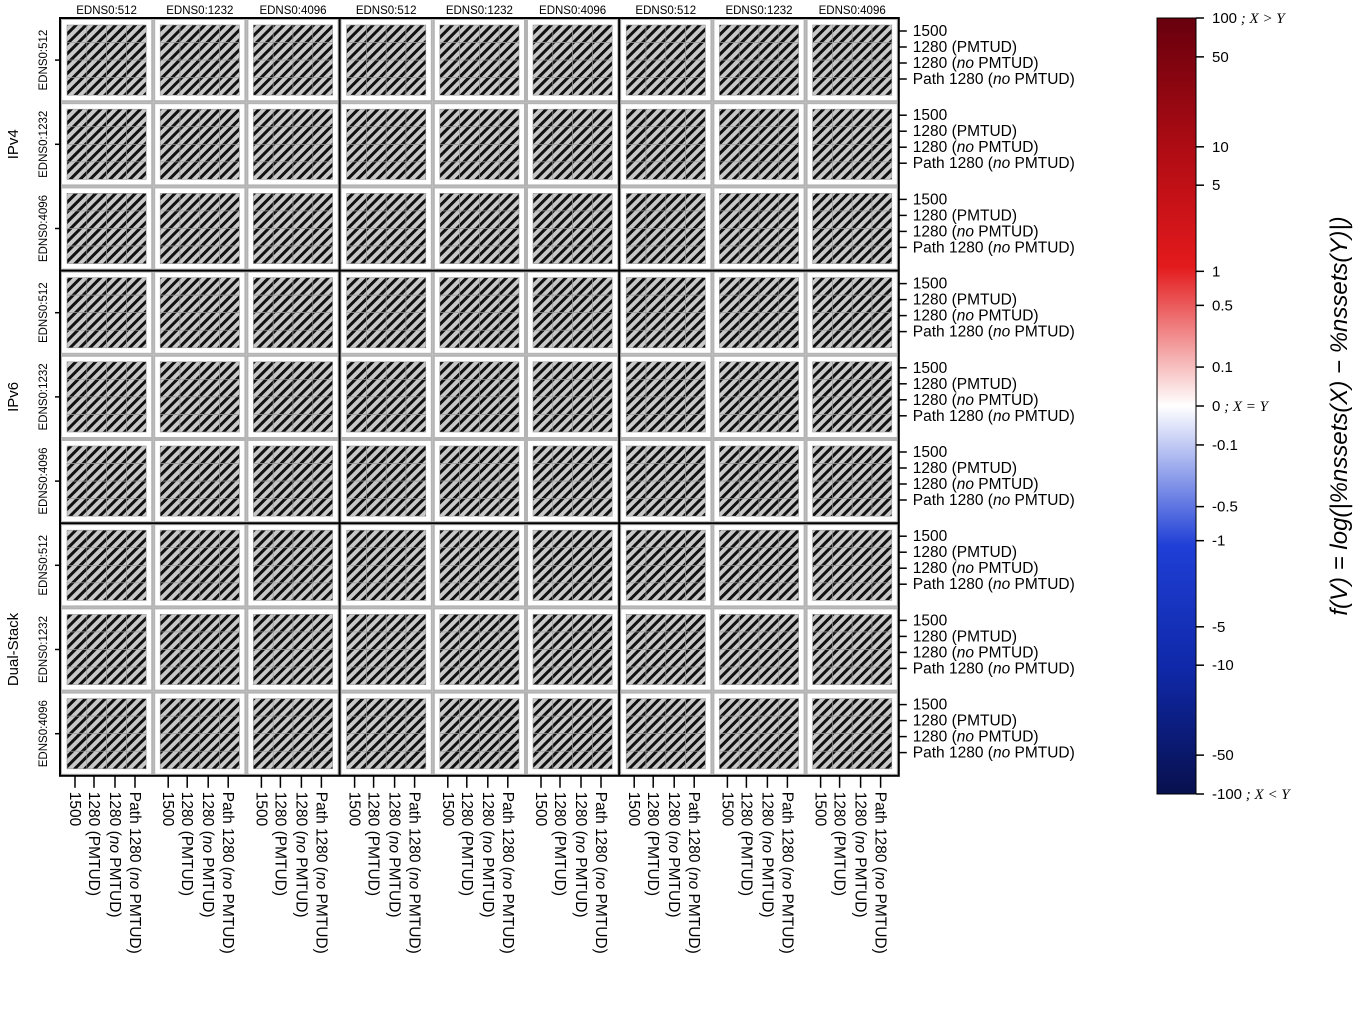 This screenshot has width=1361, height=1010. What do you see at coordinates (447, 809) in the screenshot?
I see `path-config-label: 1500` at bounding box center [447, 809].